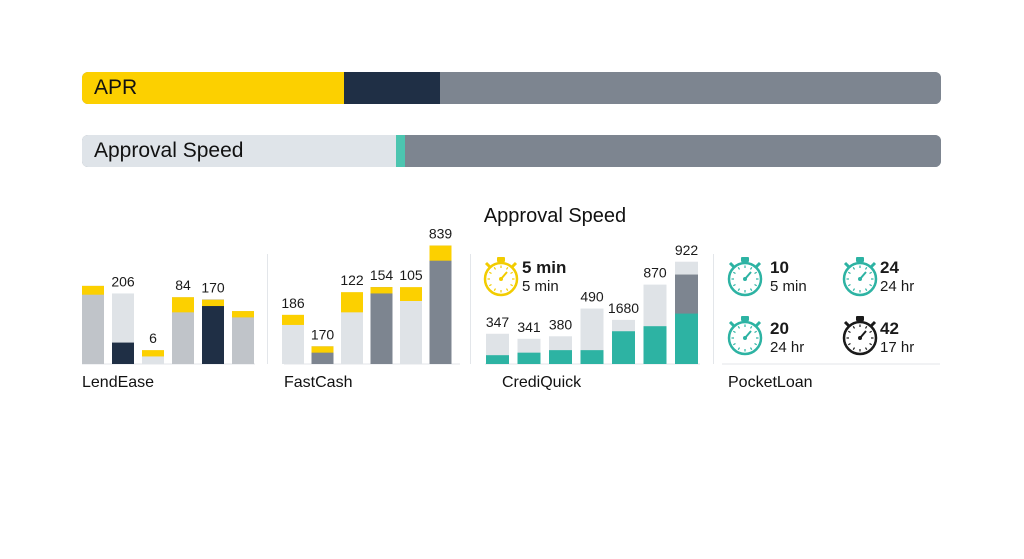 This screenshot has width=1024, height=559. Describe the element at coordinates (529, 327) in the screenshot. I see `data-label: 341` at that location.